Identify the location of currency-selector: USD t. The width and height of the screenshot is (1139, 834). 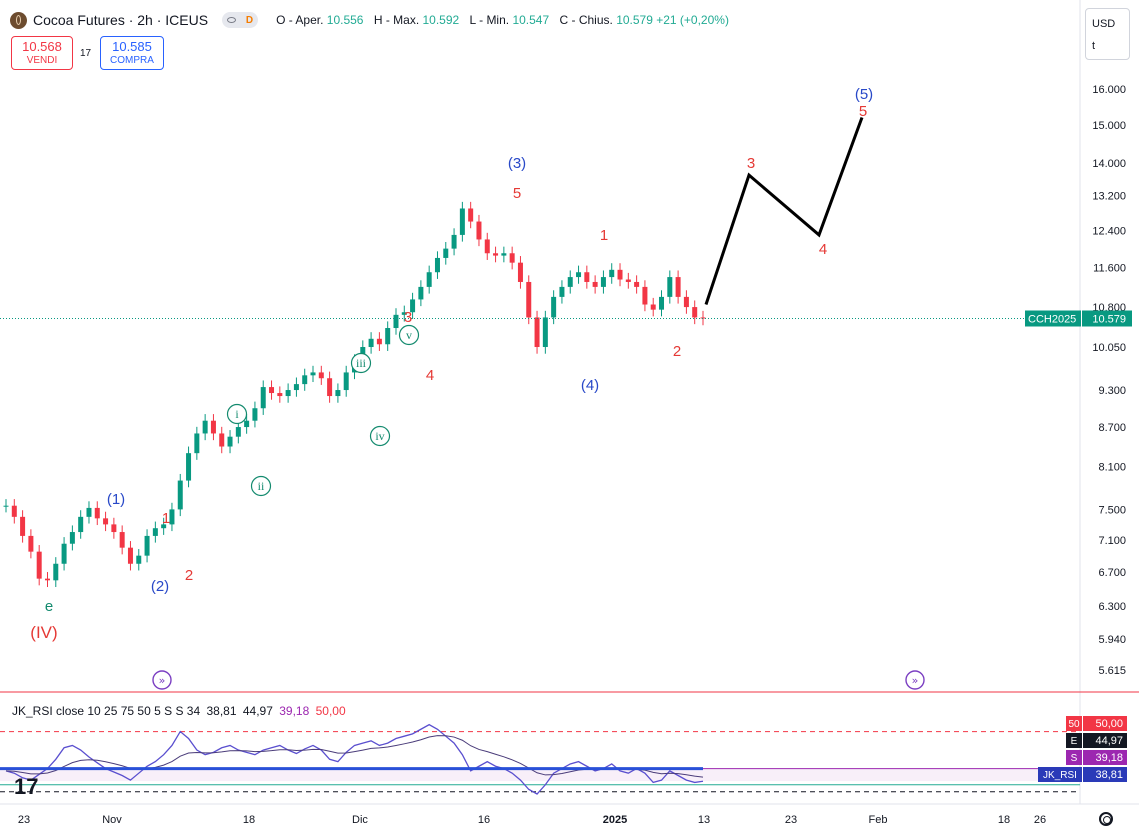
(1107, 34).